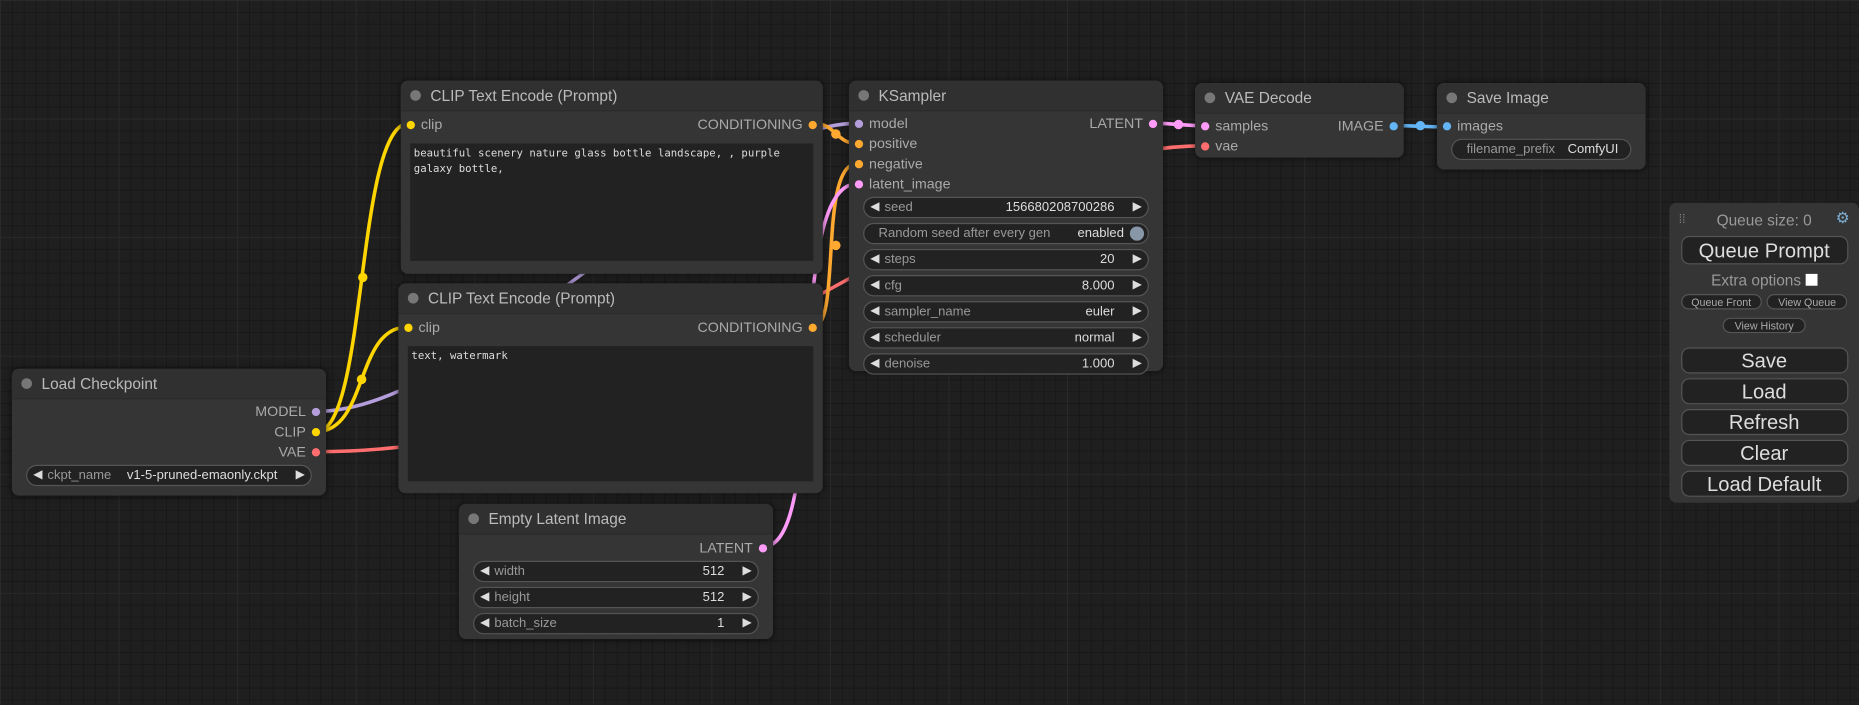 The image size is (1859, 705). I want to click on output-clip: CLIP, so click(297, 432).